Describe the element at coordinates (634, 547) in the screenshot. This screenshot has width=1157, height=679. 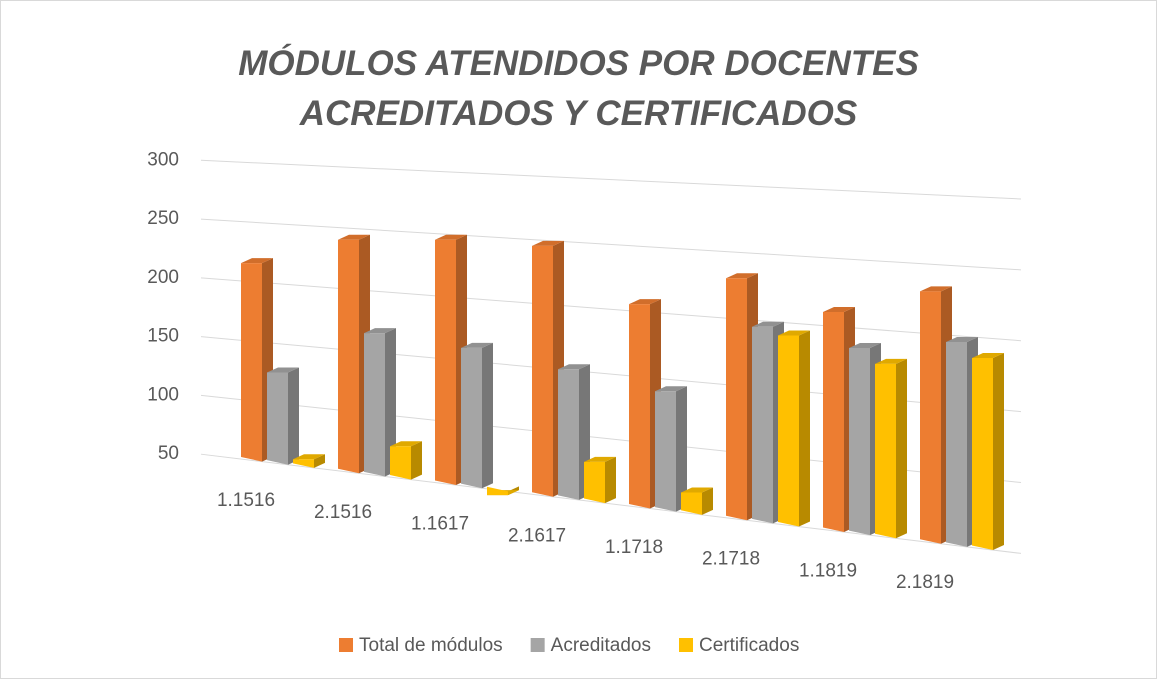
I see `x-tick-label: 1.1718` at that location.